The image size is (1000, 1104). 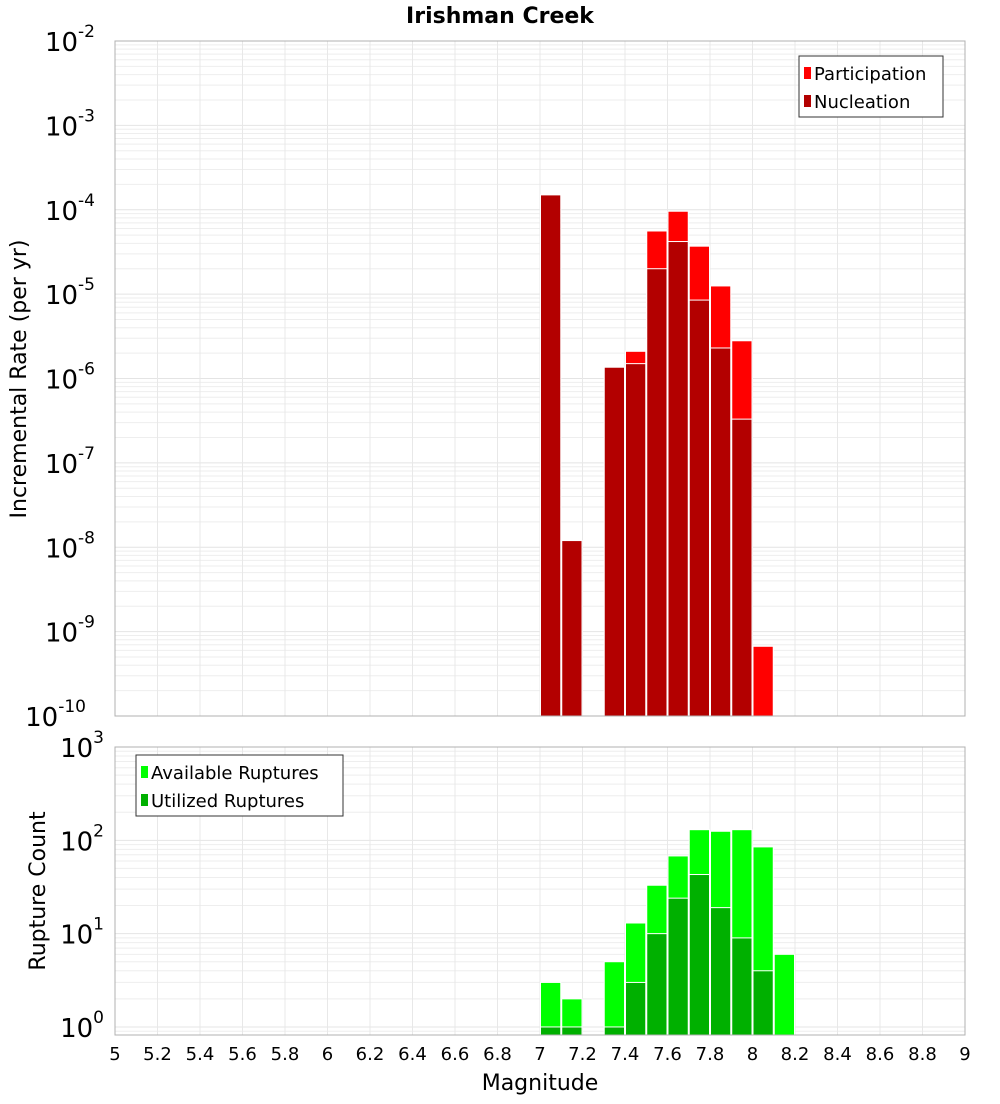 What do you see at coordinates (157, 1054) in the screenshot?
I see `x-tick-label: 5.2` at bounding box center [157, 1054].